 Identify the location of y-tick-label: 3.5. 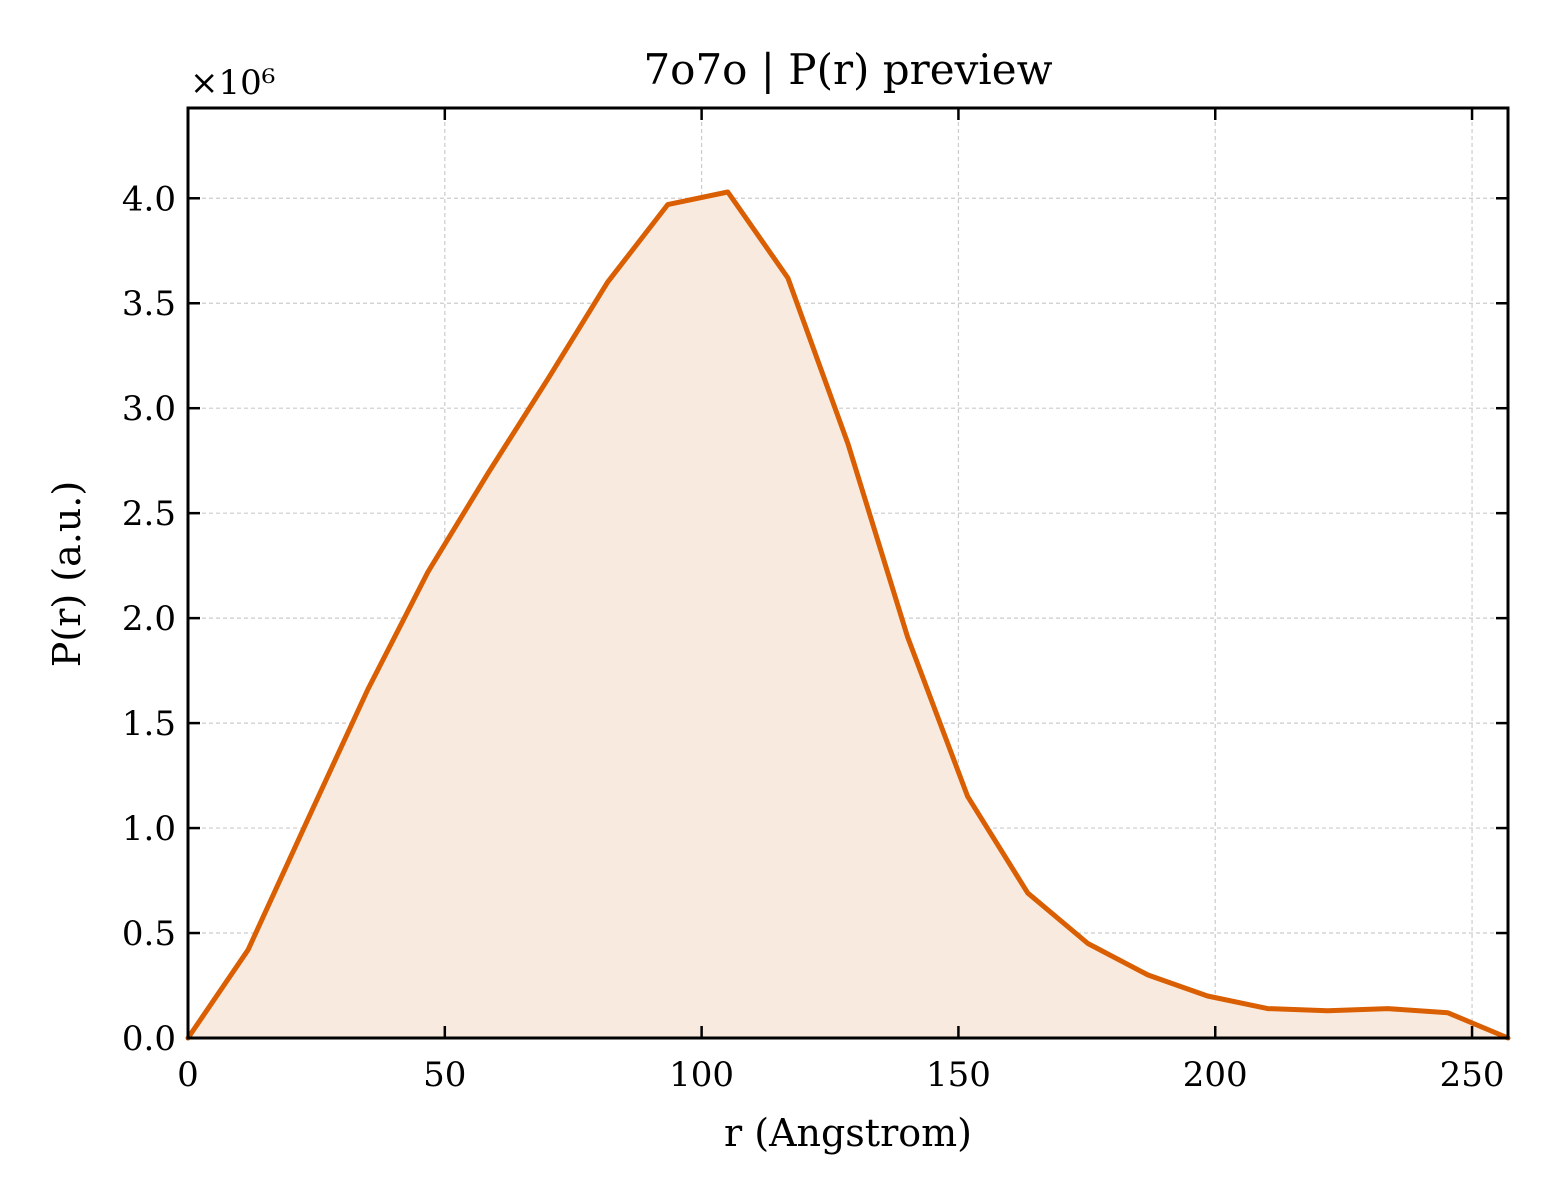
(149, 304).